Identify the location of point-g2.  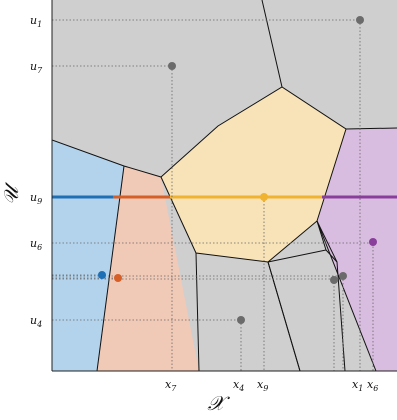
(343, 276).